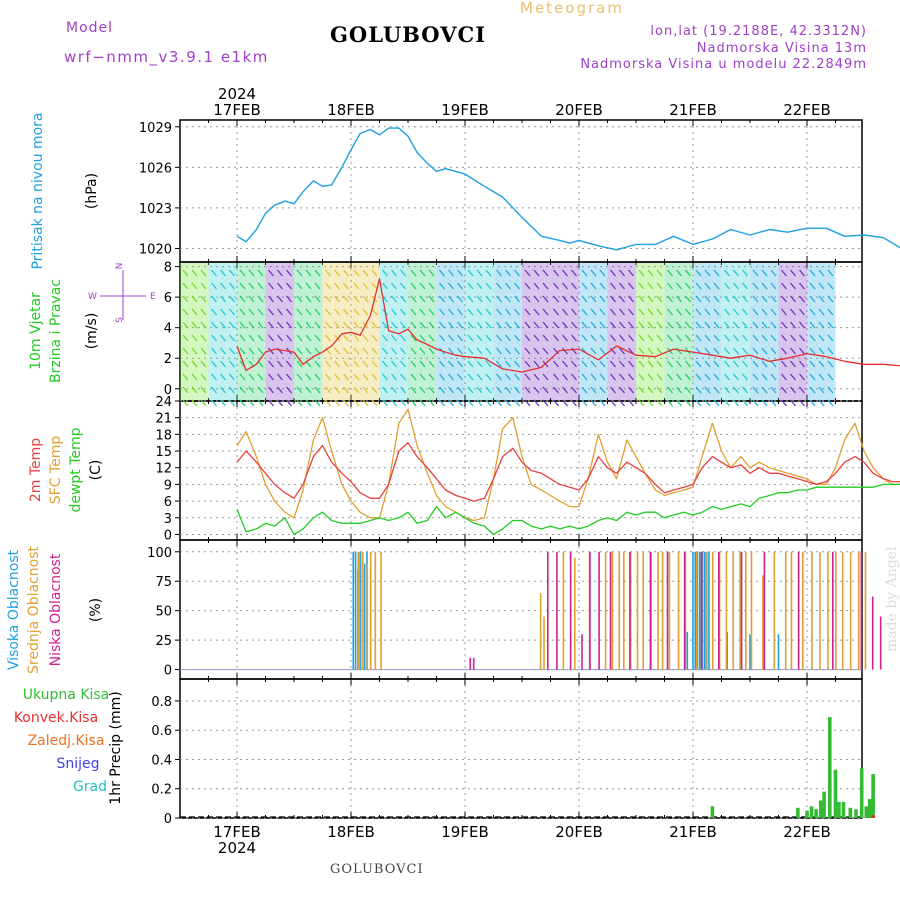 The image size is (900, 900). Describe the element at coordinates (92, 191) in the screenshot. I see `pressure-unit-label: (hPa)` at that location.